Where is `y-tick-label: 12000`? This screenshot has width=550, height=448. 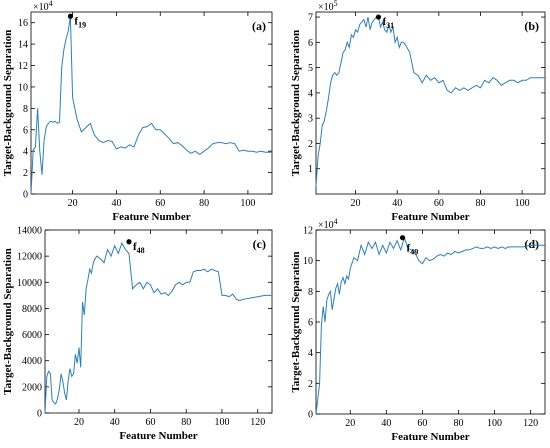 y-tick-label: 12000 is located at coordinates (29, 257).